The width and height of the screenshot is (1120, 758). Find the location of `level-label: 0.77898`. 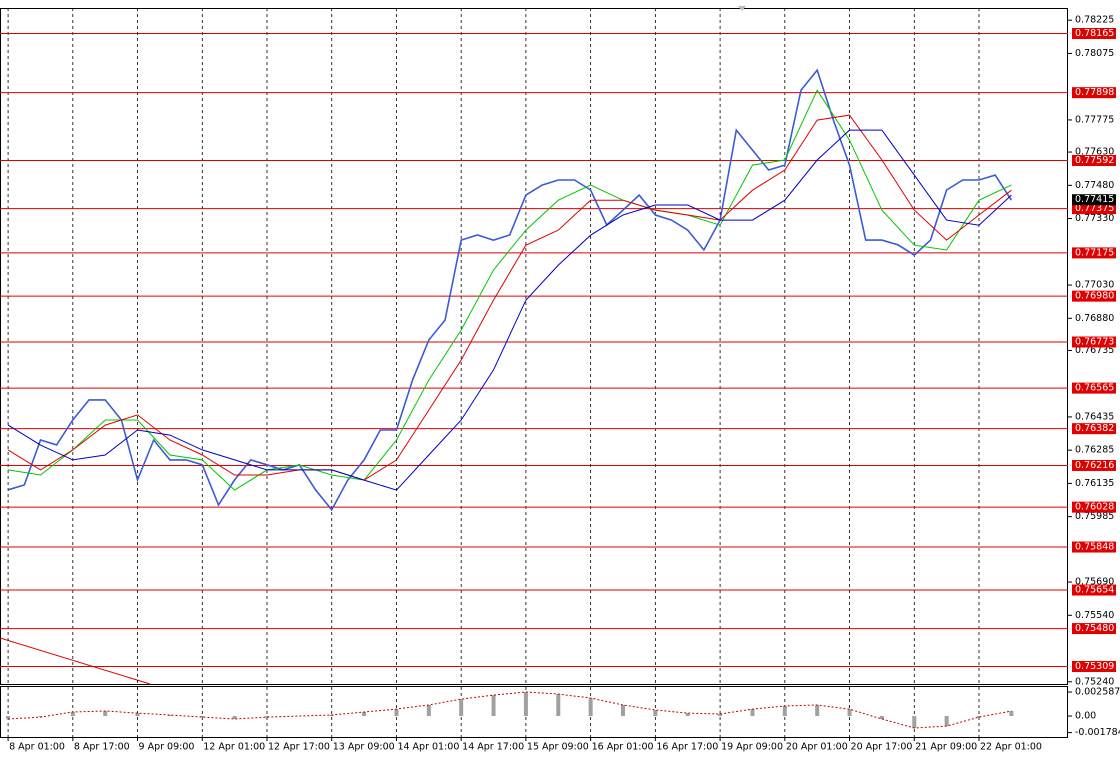

level-label: 0.77898 is located at coordinates (1094, 92).